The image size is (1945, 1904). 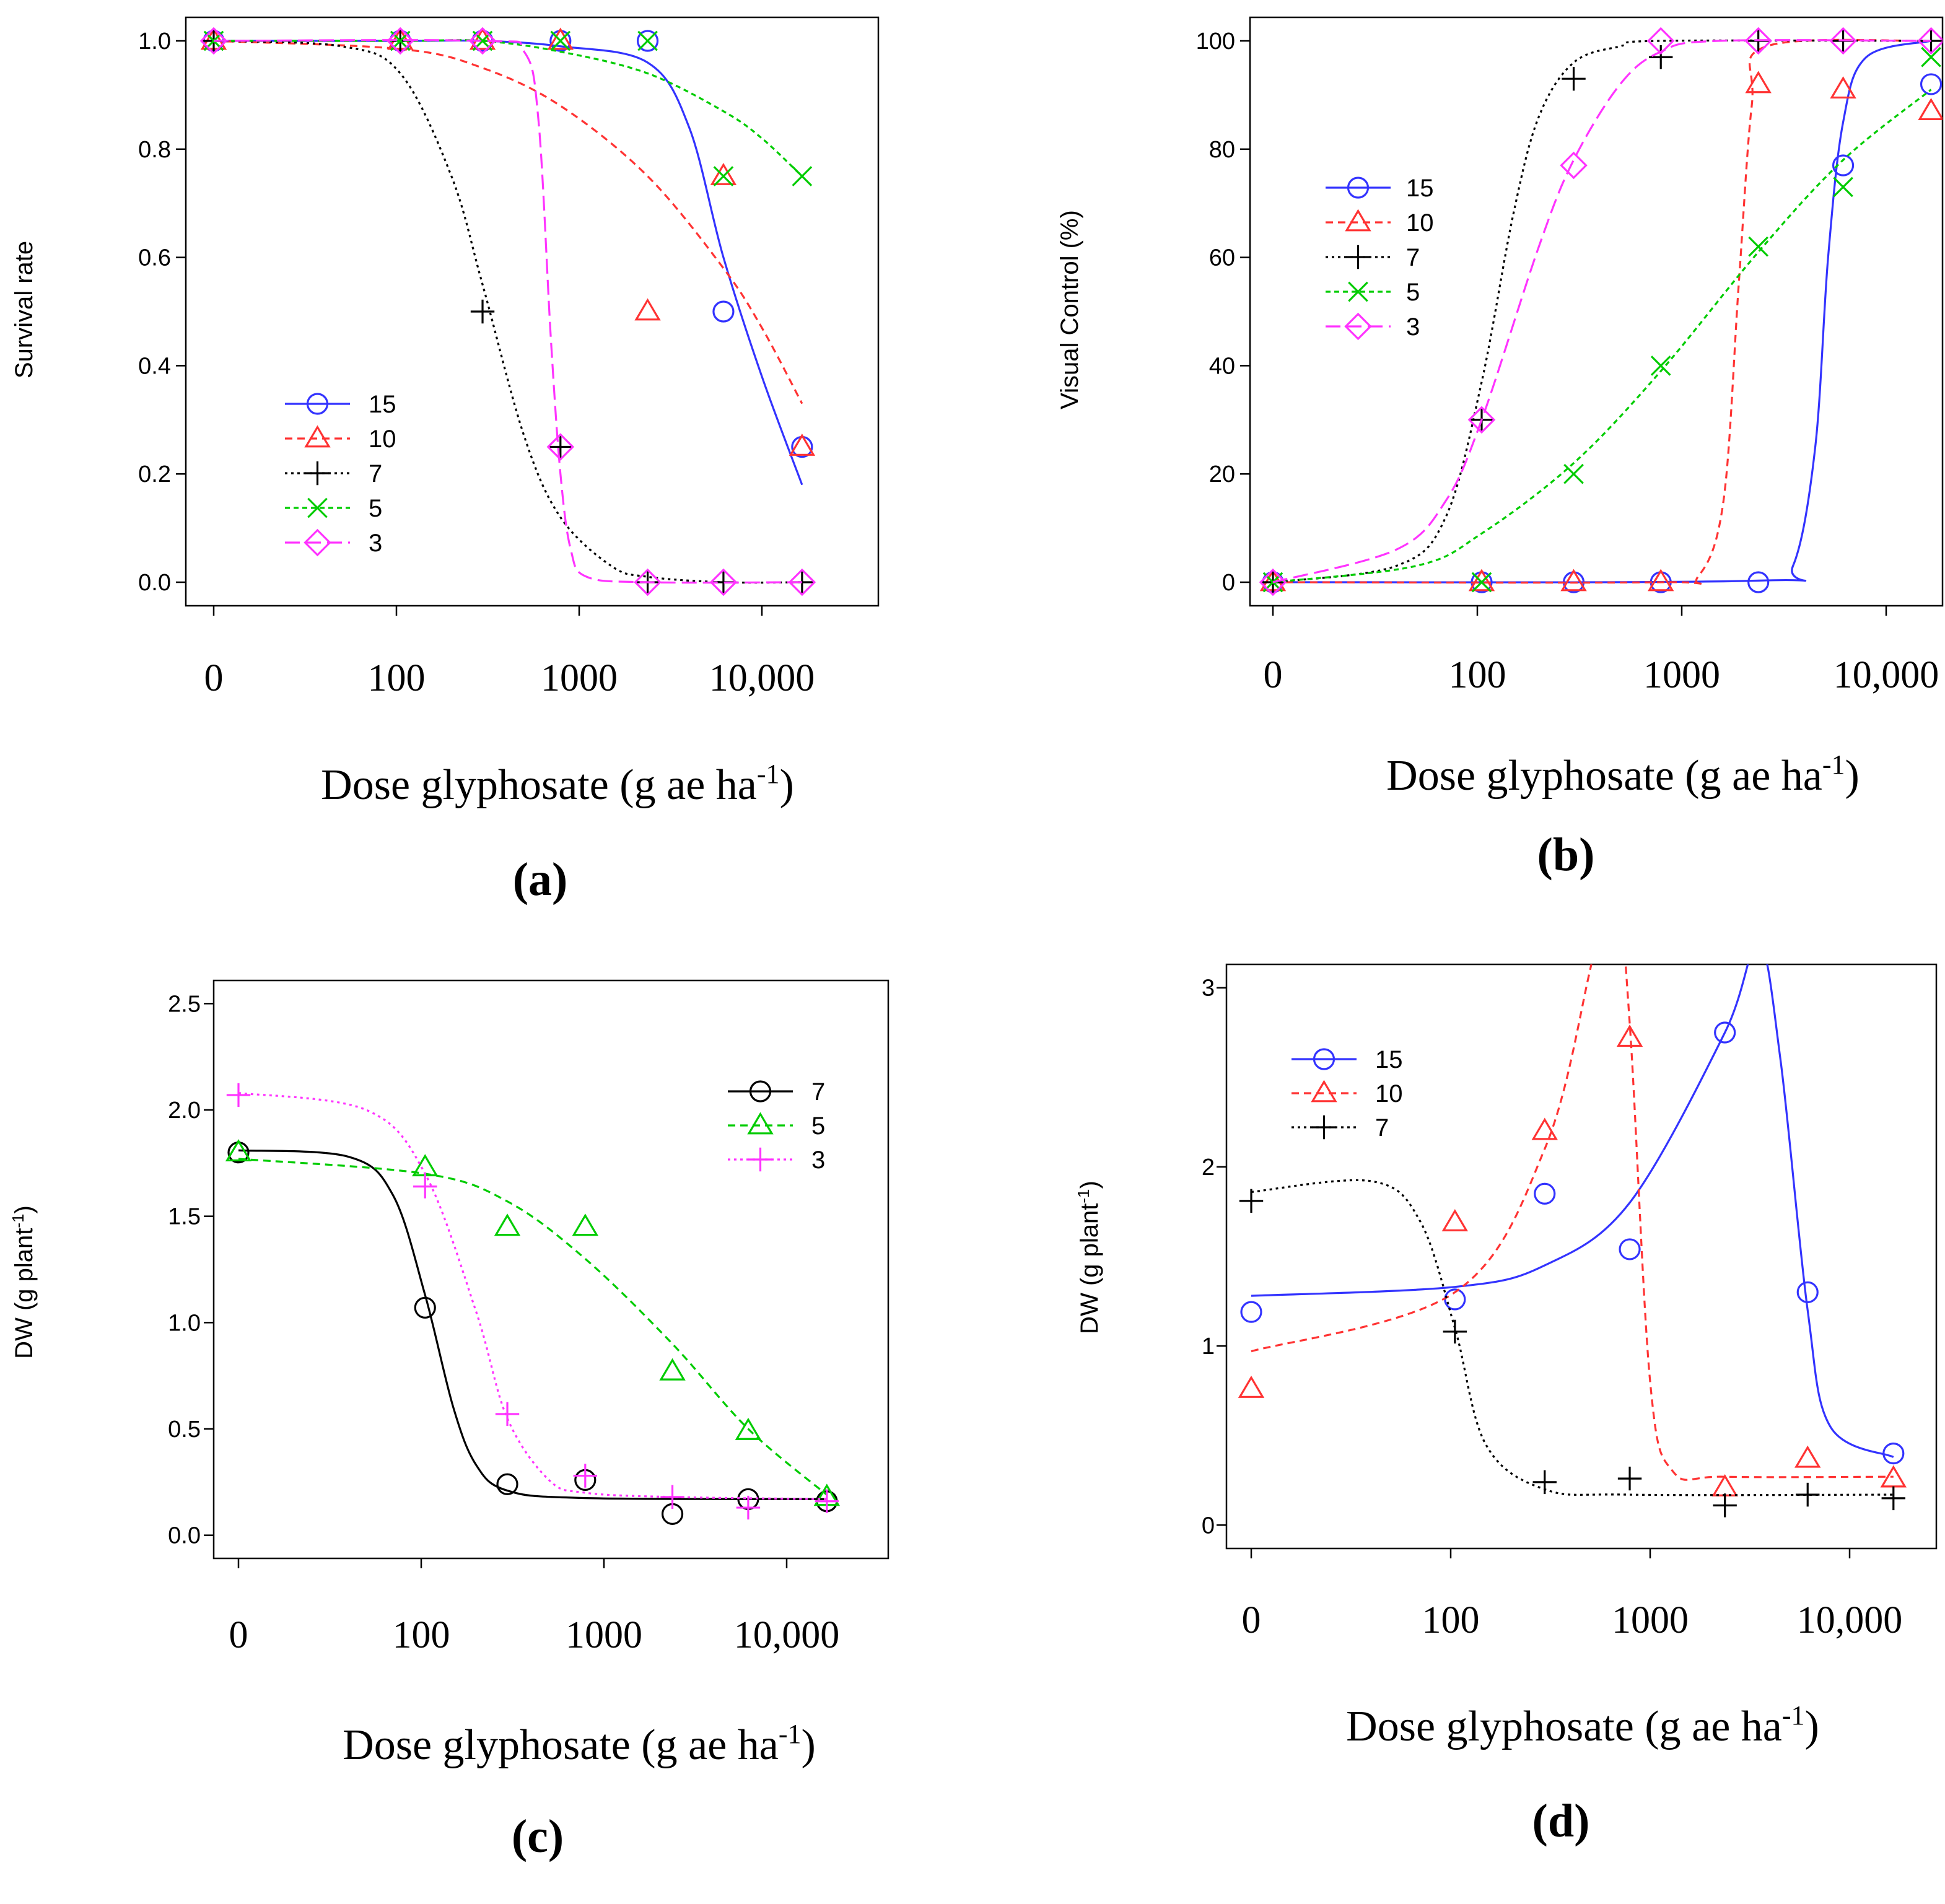 What do you see at coordinates (818, 1126) in the screenshot?
I see `legend-label-5: 5` at bounding box center [818, 1126].